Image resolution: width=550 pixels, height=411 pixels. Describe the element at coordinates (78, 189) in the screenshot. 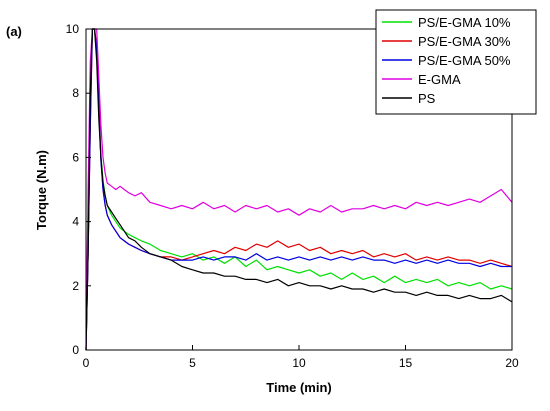

I see `y-axis: 0 2 4 6 8 10` at that location.